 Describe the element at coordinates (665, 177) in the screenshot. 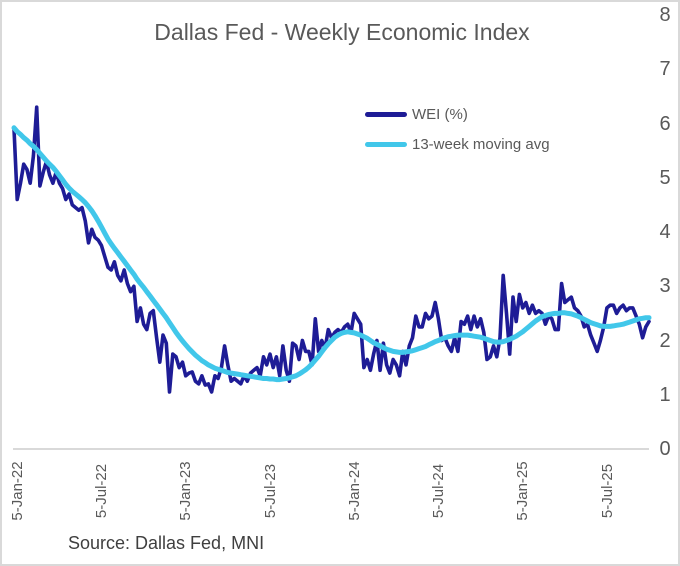

I see `y-tick-label: 5` at that location.